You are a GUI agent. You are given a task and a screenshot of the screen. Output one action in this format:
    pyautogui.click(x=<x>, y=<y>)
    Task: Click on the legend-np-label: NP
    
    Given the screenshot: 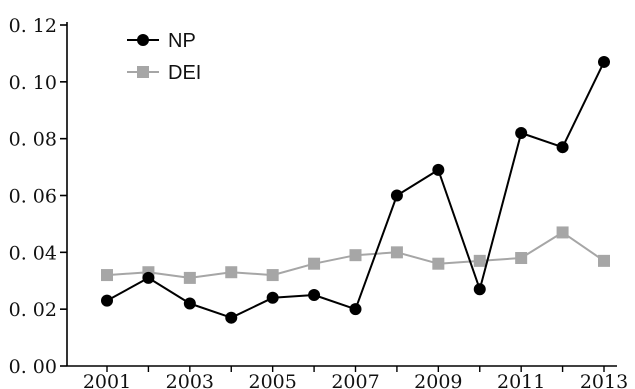 What is the action you would take?
    pyautogui.click(x=182, y=41)
    